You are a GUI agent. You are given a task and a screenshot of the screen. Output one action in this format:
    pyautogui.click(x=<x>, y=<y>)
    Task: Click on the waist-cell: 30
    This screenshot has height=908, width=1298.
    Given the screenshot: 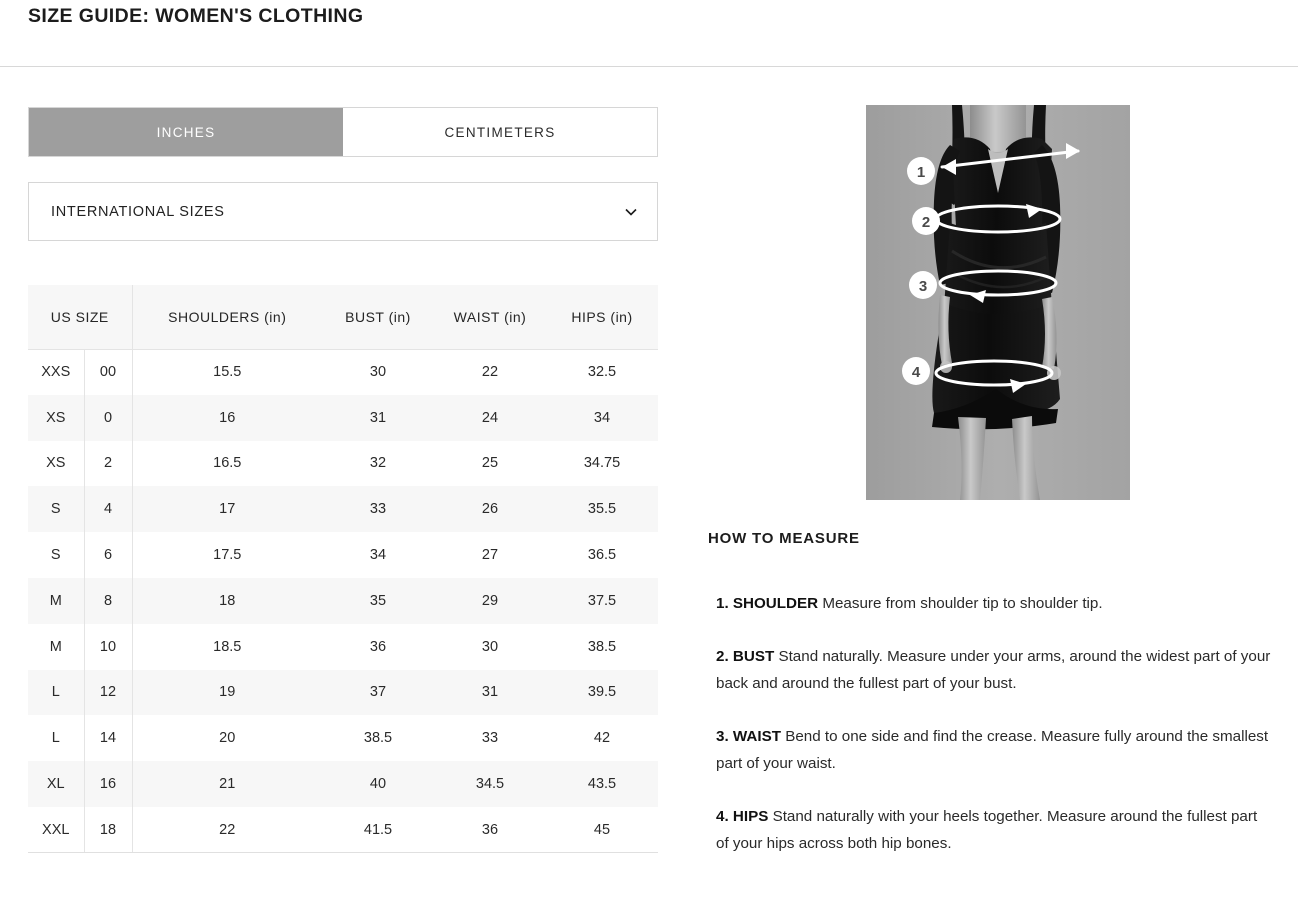 What is the action you would take?
    pyautogui.click(x=490, y=646)
    